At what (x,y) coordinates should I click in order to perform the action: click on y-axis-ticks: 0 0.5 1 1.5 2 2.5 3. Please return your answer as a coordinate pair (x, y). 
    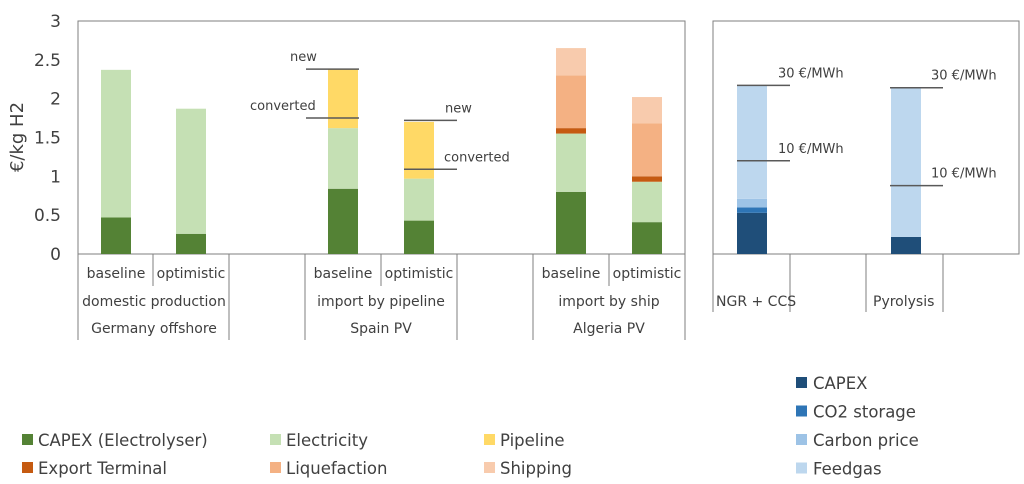
    Looking at the image, I should click on (47, 138).